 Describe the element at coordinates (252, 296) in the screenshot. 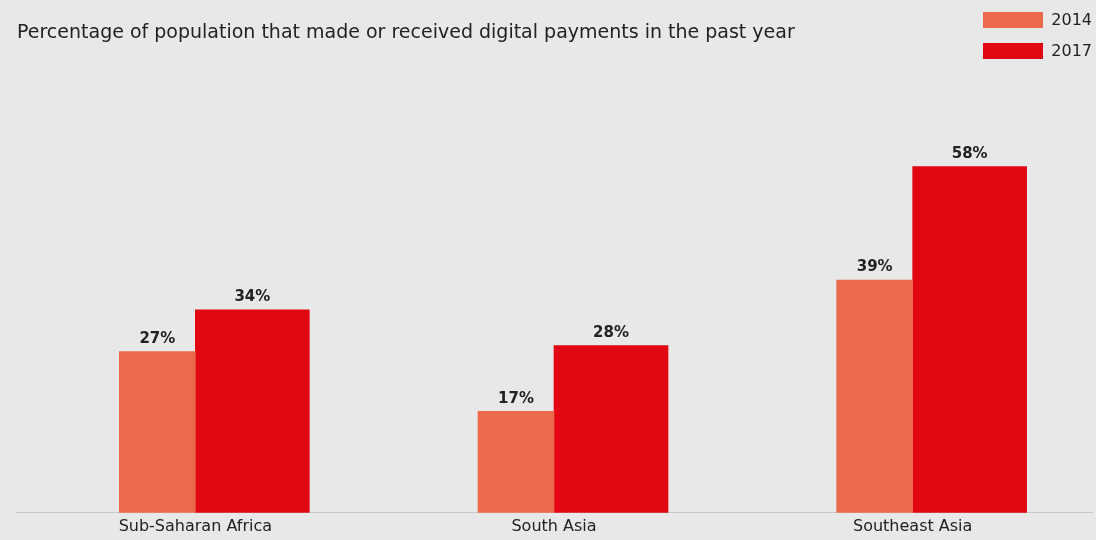

I see `data-label: 34%` at that location.